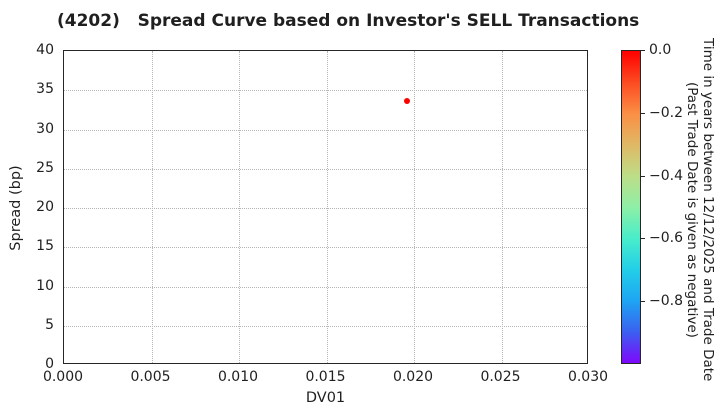 The width and height of the screenshot is (720, 420). Describe the element at coordinates (45, 128) in the screenshot. I see `y-tick-label: 30` at that location.